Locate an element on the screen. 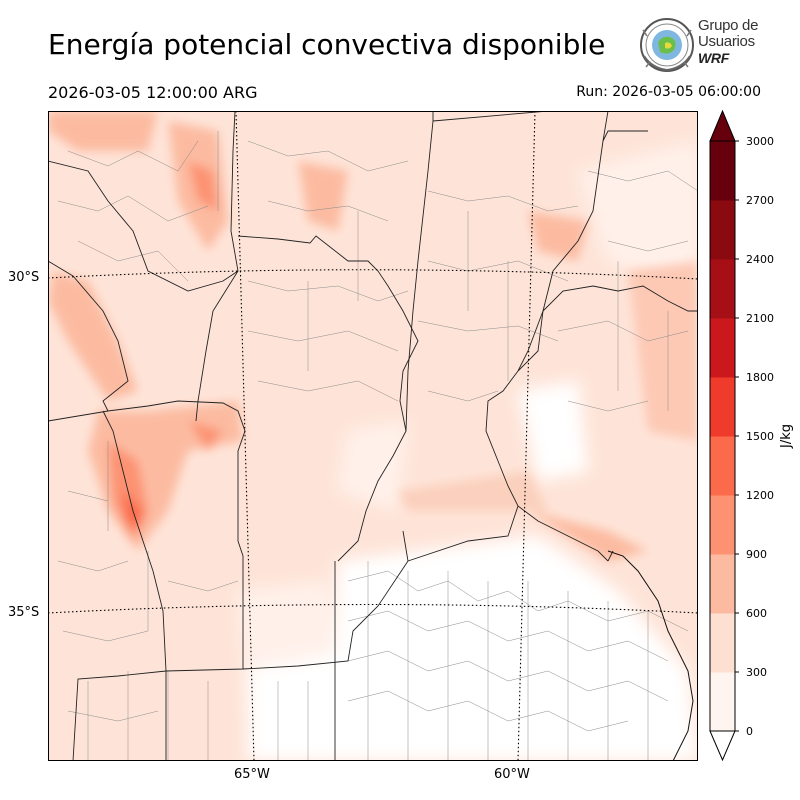 This screenshot has height=800, width=800. colorbar-tick-label: 2700 is located at coordinates (760, 200).